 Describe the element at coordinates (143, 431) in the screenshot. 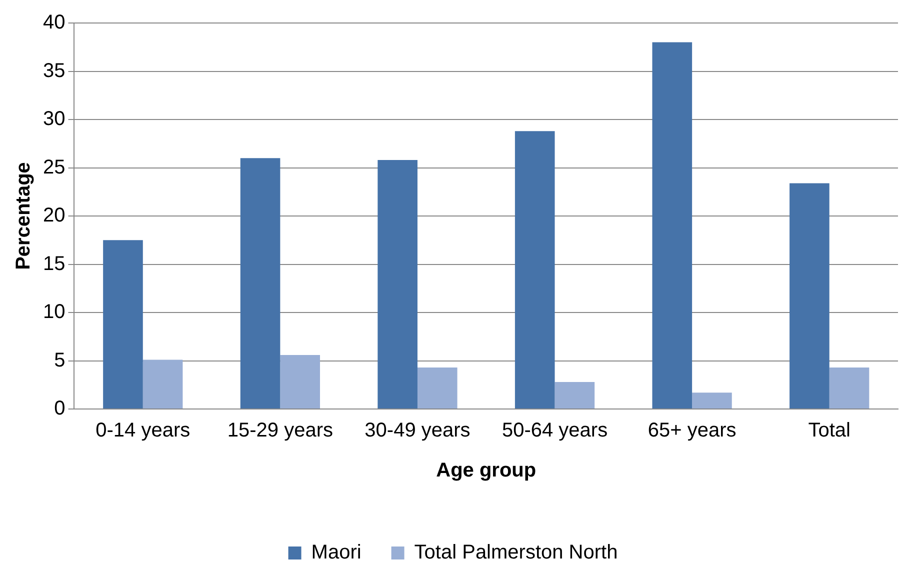

I see `x-tick-label: 0-14 years` at that location.